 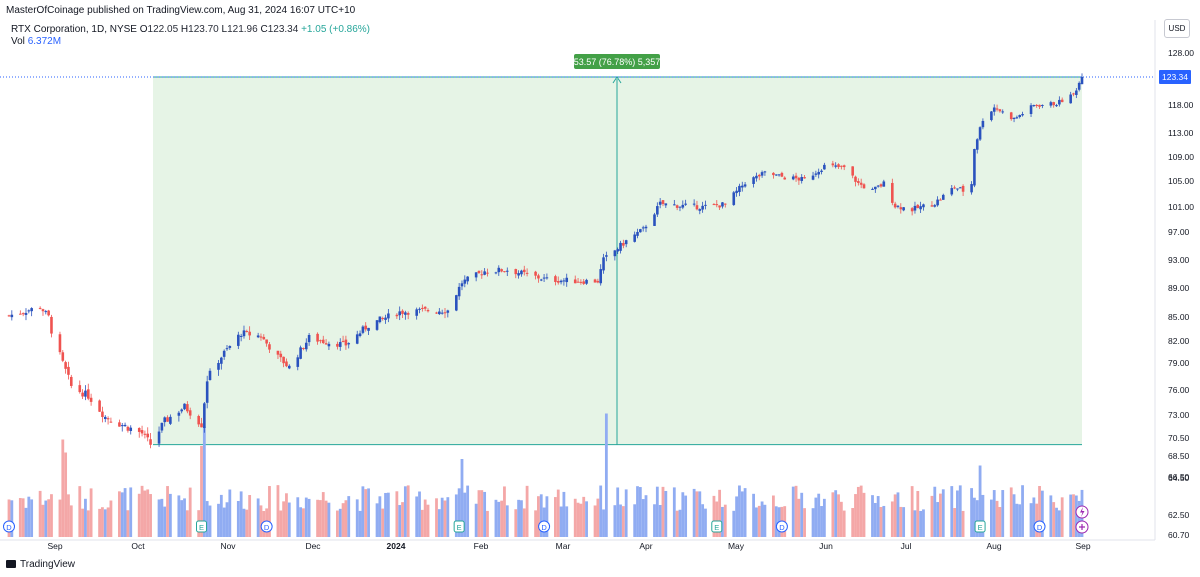 What do you see at coordinates (1177, 28) in the screenshot?
I see `currency-button: USD` at bounding box center [1177, 28].